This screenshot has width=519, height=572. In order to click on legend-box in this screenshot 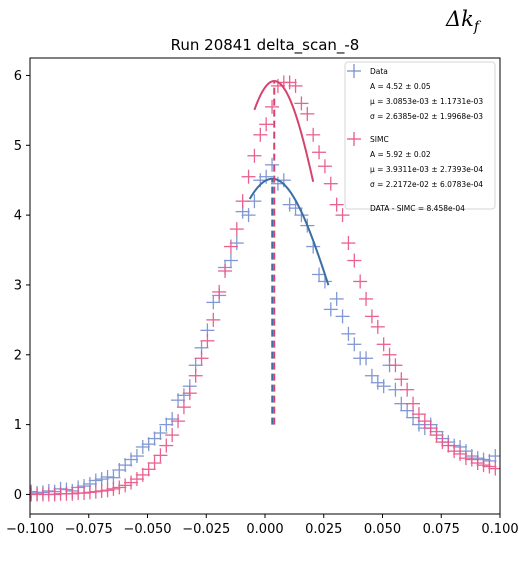, I will do `click(420, 135)`.